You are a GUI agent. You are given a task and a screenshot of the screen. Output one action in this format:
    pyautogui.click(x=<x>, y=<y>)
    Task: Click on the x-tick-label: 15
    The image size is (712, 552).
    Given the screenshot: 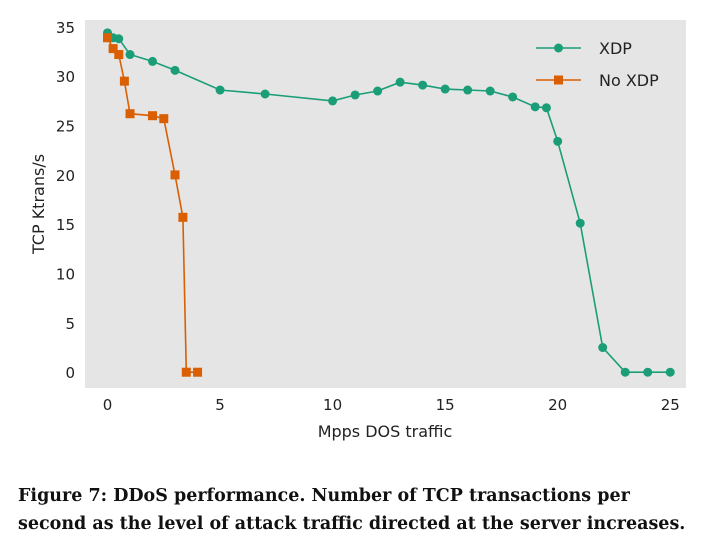 What is the action you would take?
    pyautogui.click(x=445, y=405)
    